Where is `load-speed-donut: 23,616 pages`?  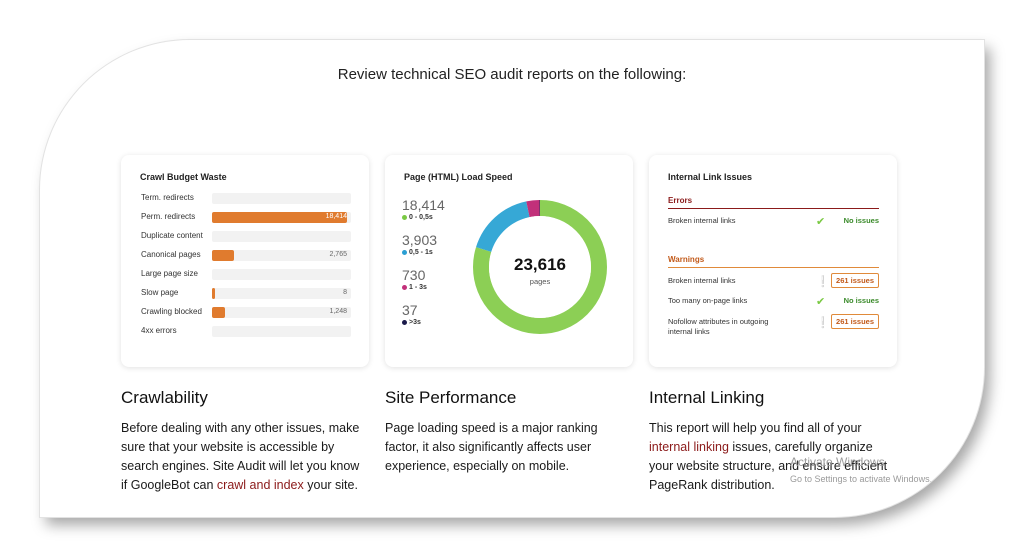
load-speed-donut: 23,616 pages is located at coordinates (540, 267).